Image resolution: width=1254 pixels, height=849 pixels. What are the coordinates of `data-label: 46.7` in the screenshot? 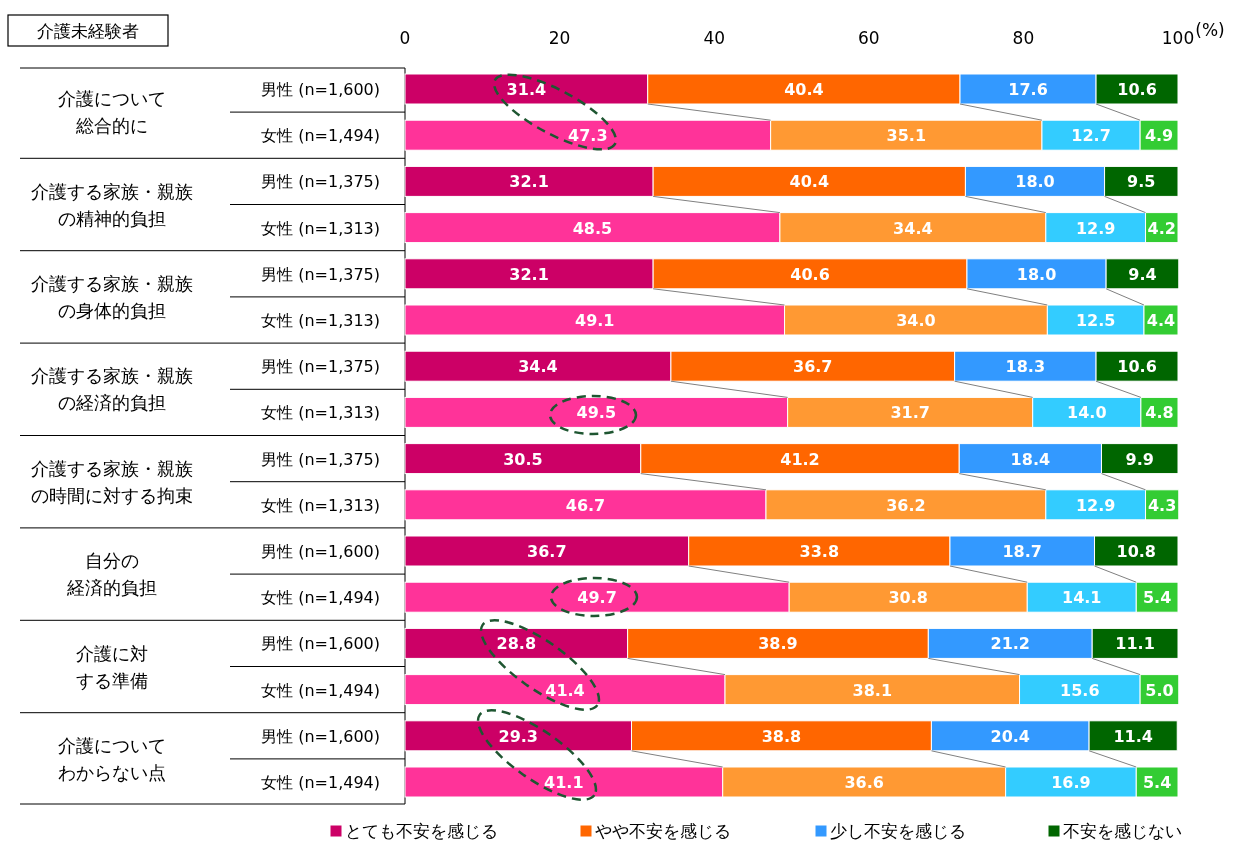 It's located at (585, 505).